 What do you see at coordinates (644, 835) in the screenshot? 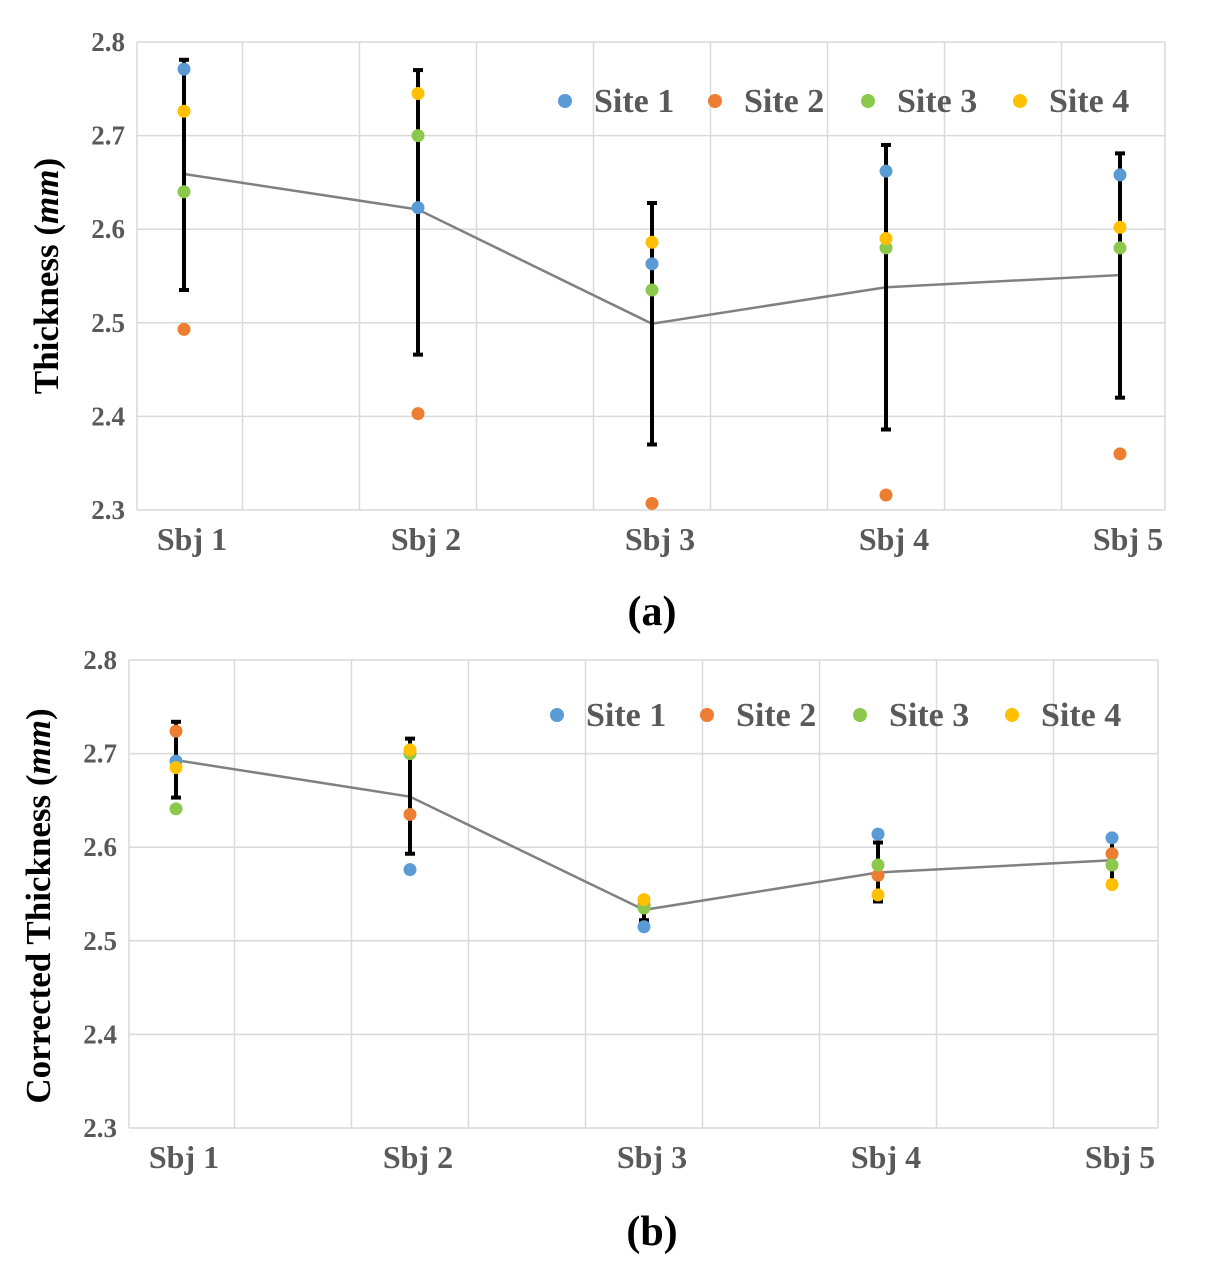
I see `mean-line` at bounding box center [644, 835].